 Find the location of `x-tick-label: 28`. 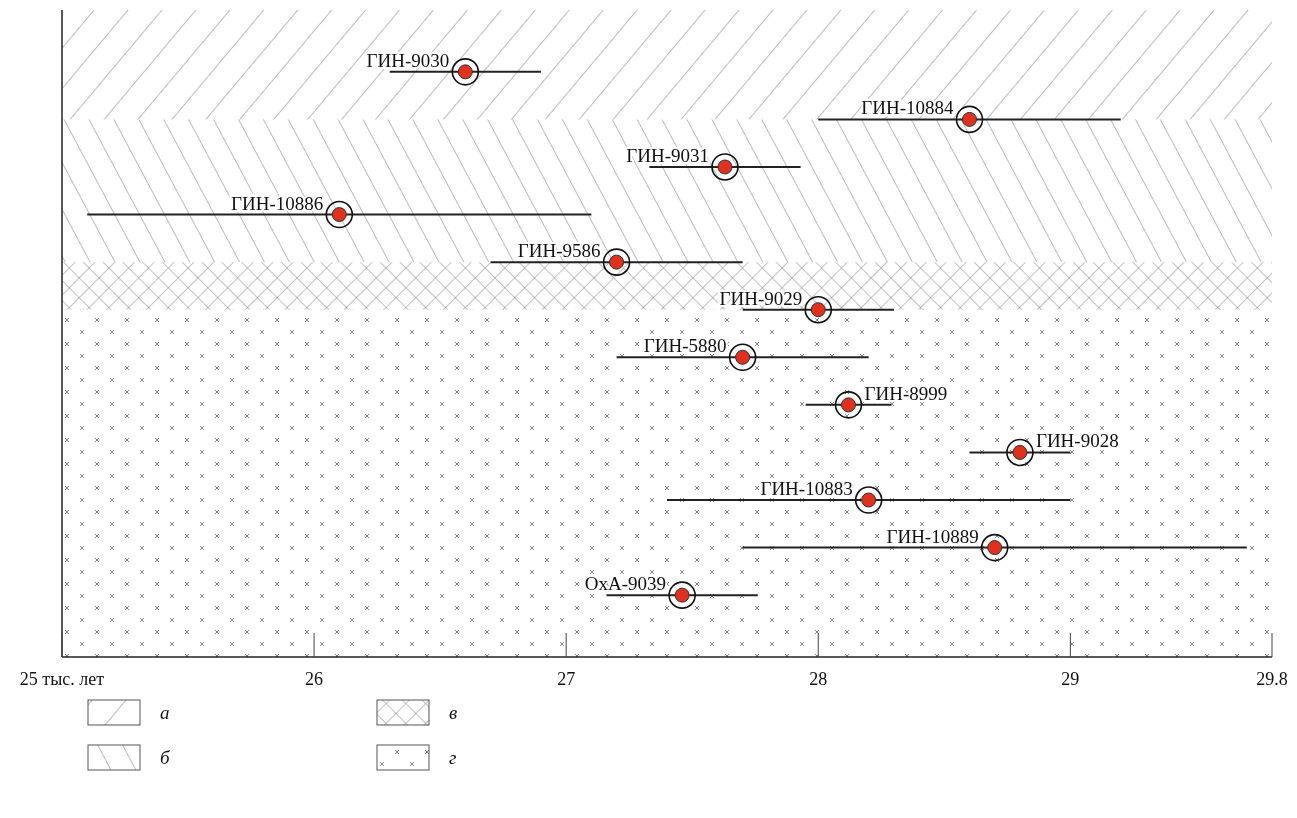

x-tick-label: 28 is located at coordinates (818, 679).